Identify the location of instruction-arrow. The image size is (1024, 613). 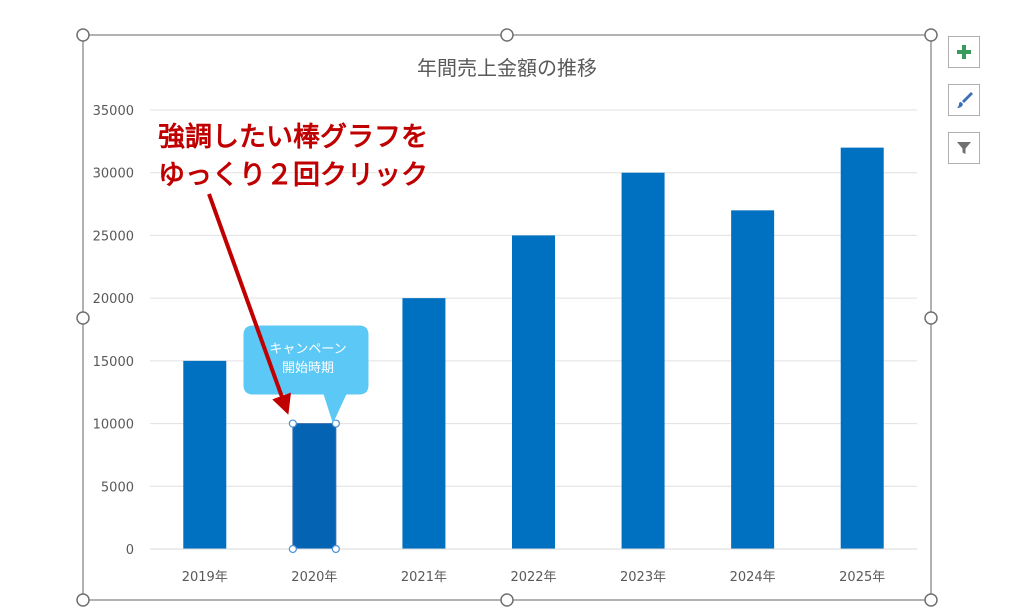
(249, 304).